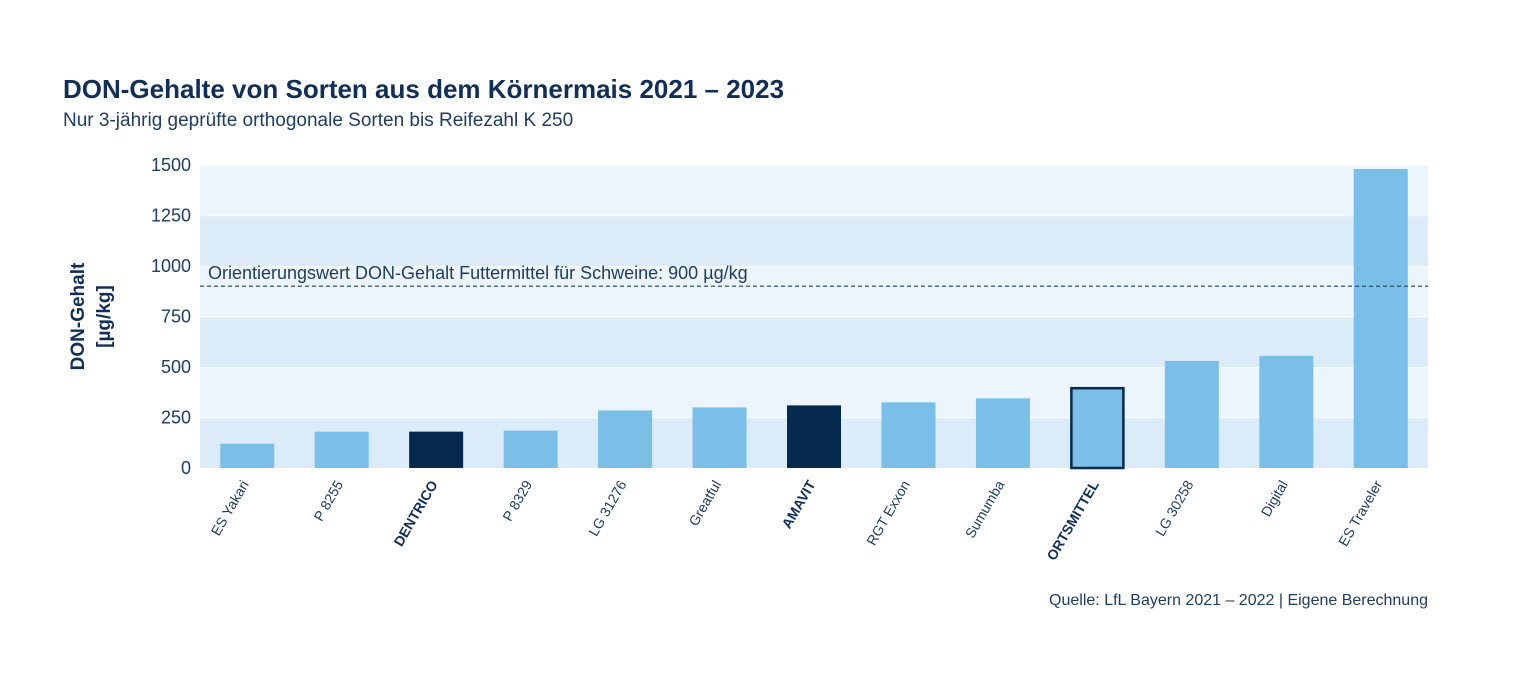  I want to click on y-tick-label: 1250, so click(171, 216).